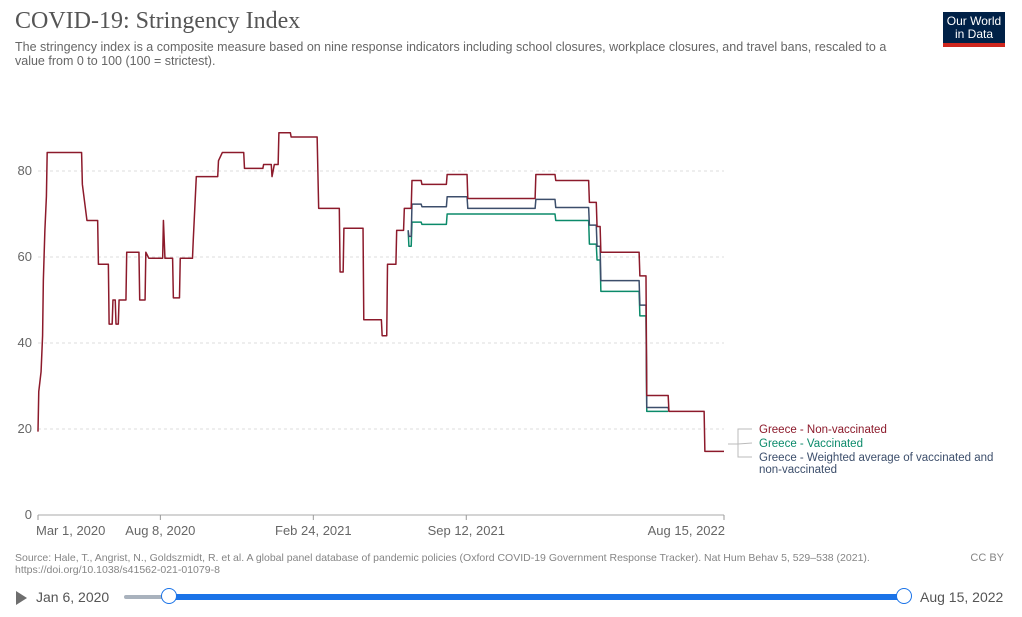 This screenshot has height=617, width=1022. I want to click on x-tick-label: Sep 12, 2021, so click(466, 530).